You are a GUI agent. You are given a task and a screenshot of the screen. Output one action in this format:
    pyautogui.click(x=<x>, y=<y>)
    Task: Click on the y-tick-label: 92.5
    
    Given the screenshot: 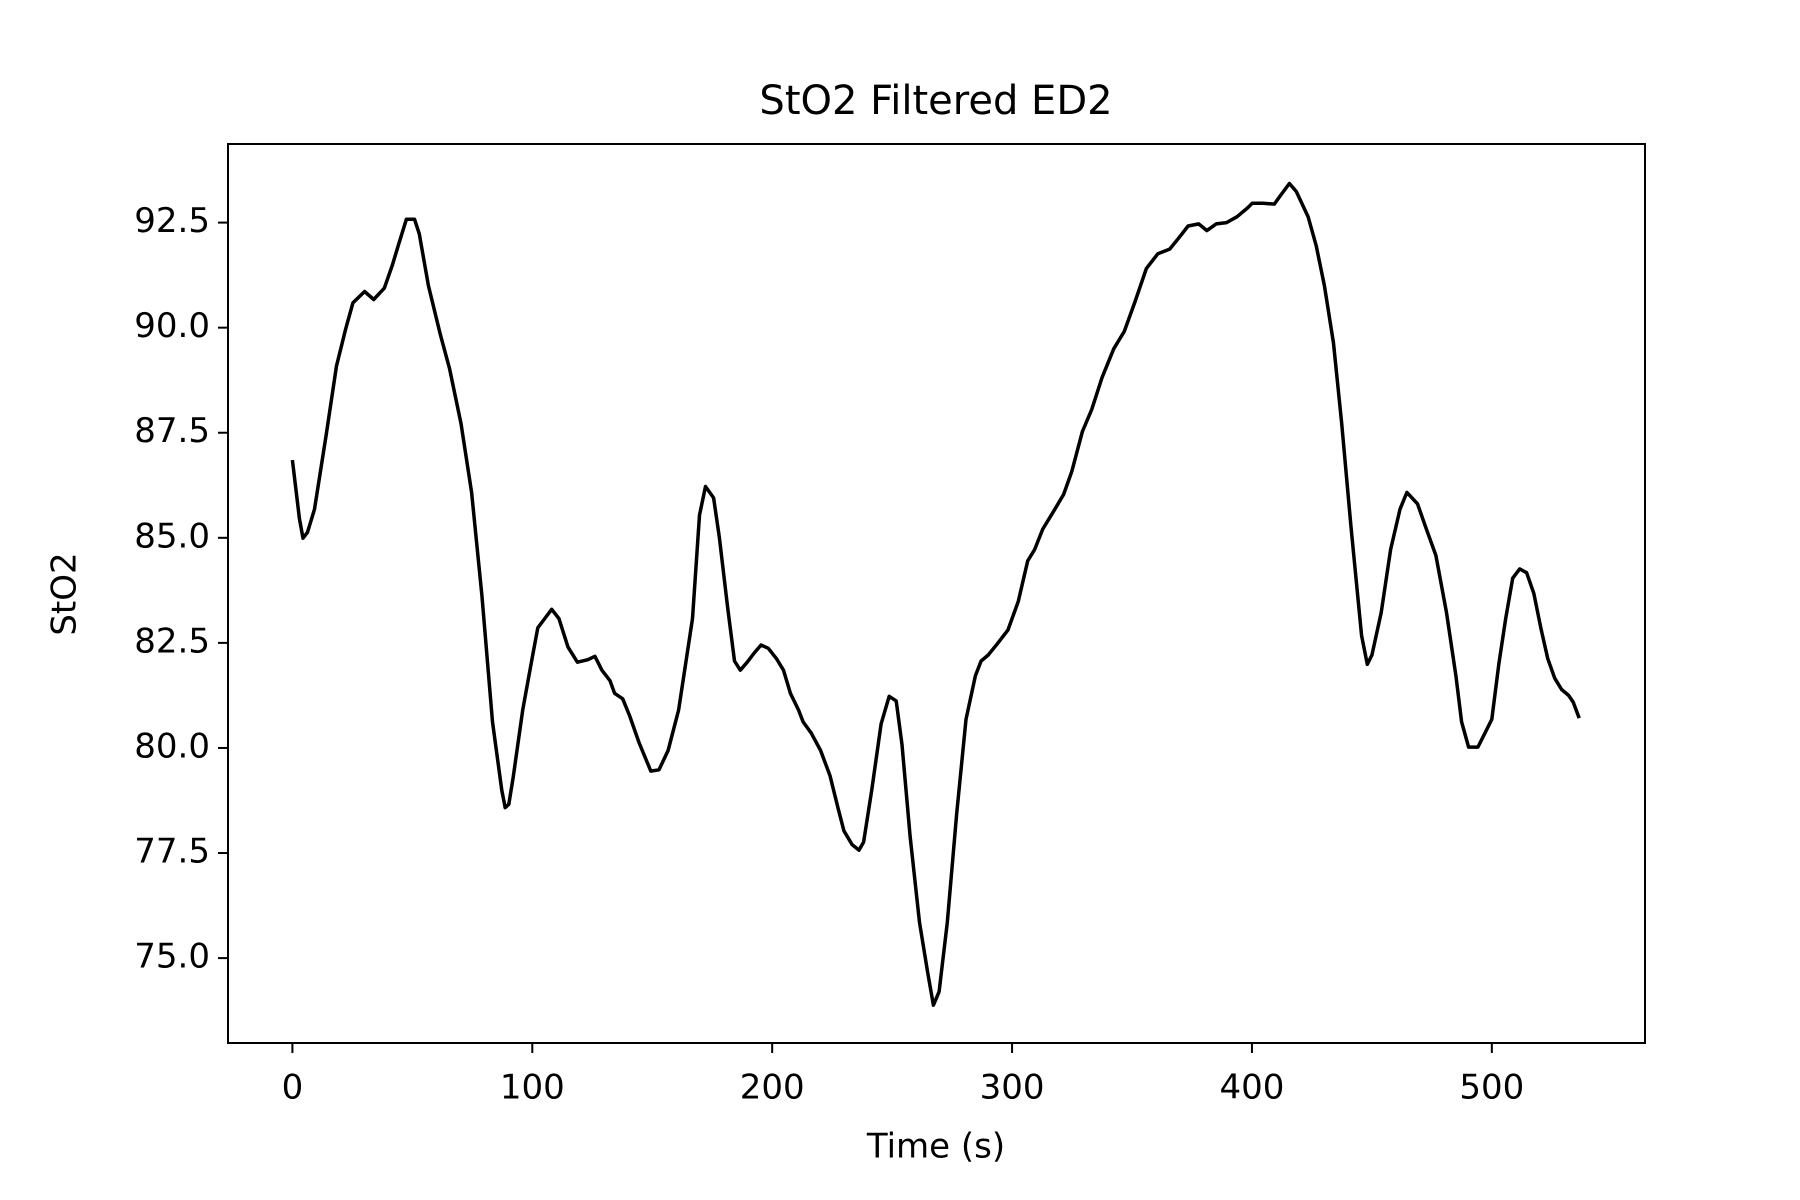 What is the action you would take?
    pyautogui.click(x=172, y=221)
    